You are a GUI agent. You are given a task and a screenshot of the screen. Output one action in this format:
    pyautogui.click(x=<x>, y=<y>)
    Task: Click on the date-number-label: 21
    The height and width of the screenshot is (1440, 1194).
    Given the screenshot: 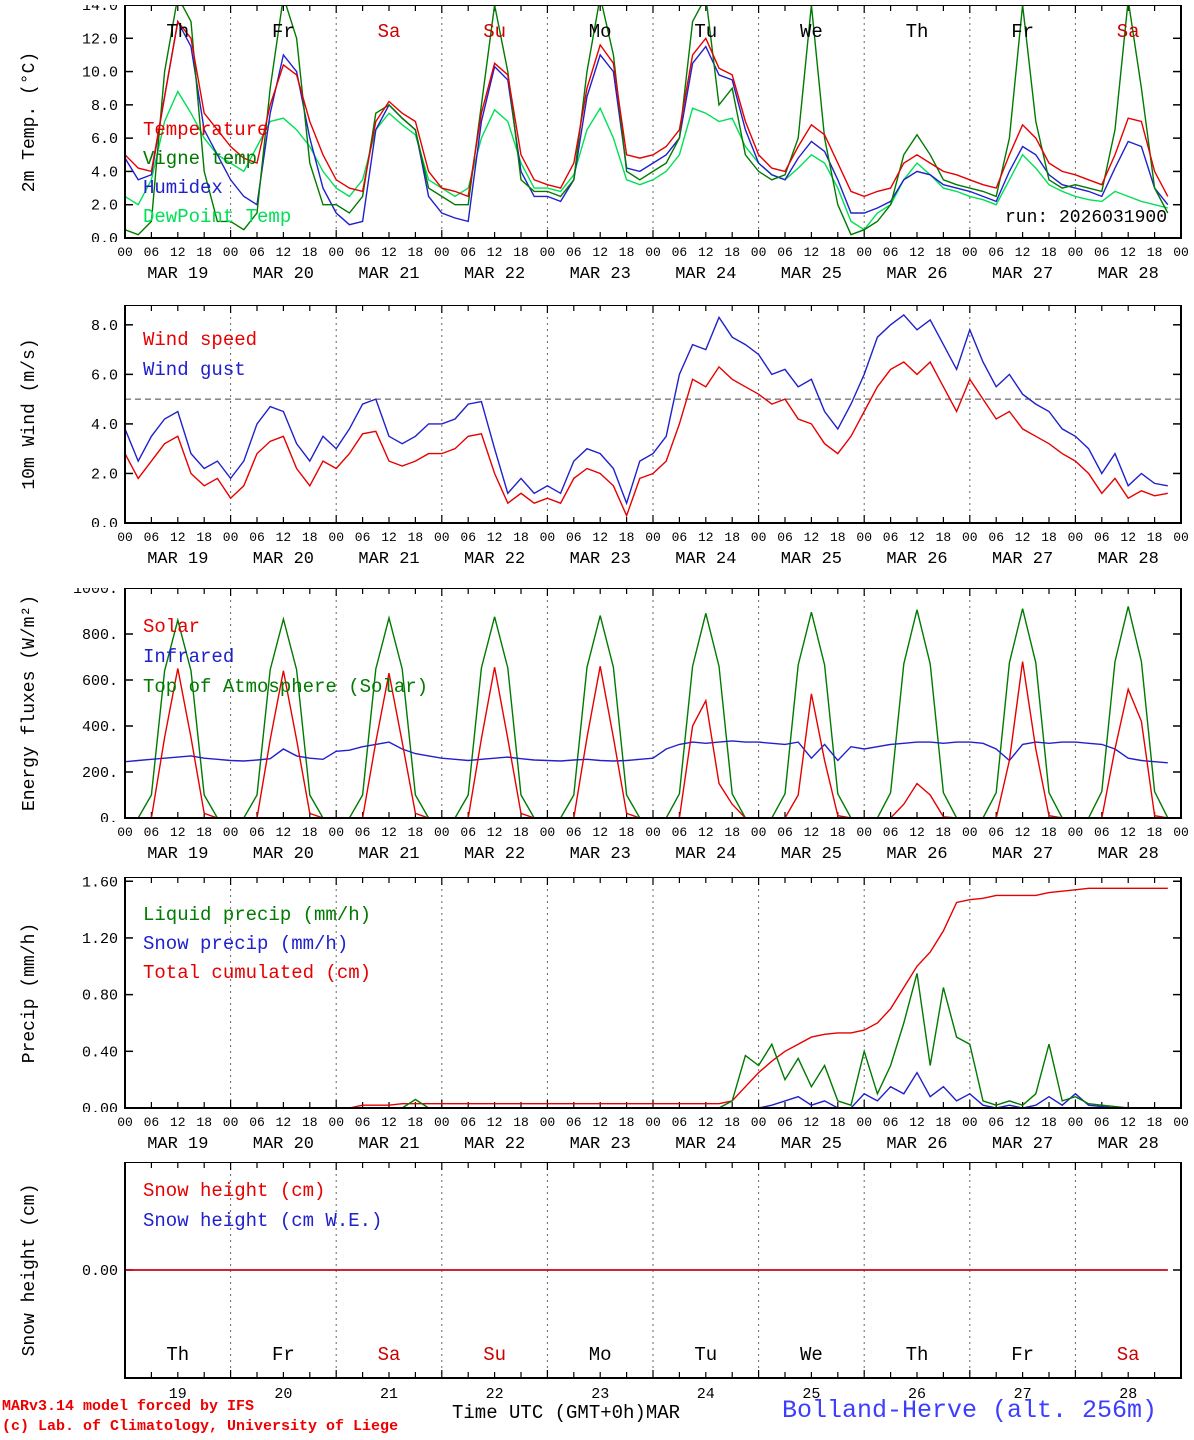 What is the action you would take?
    pyautogui.click(x=389, y=1394)
    